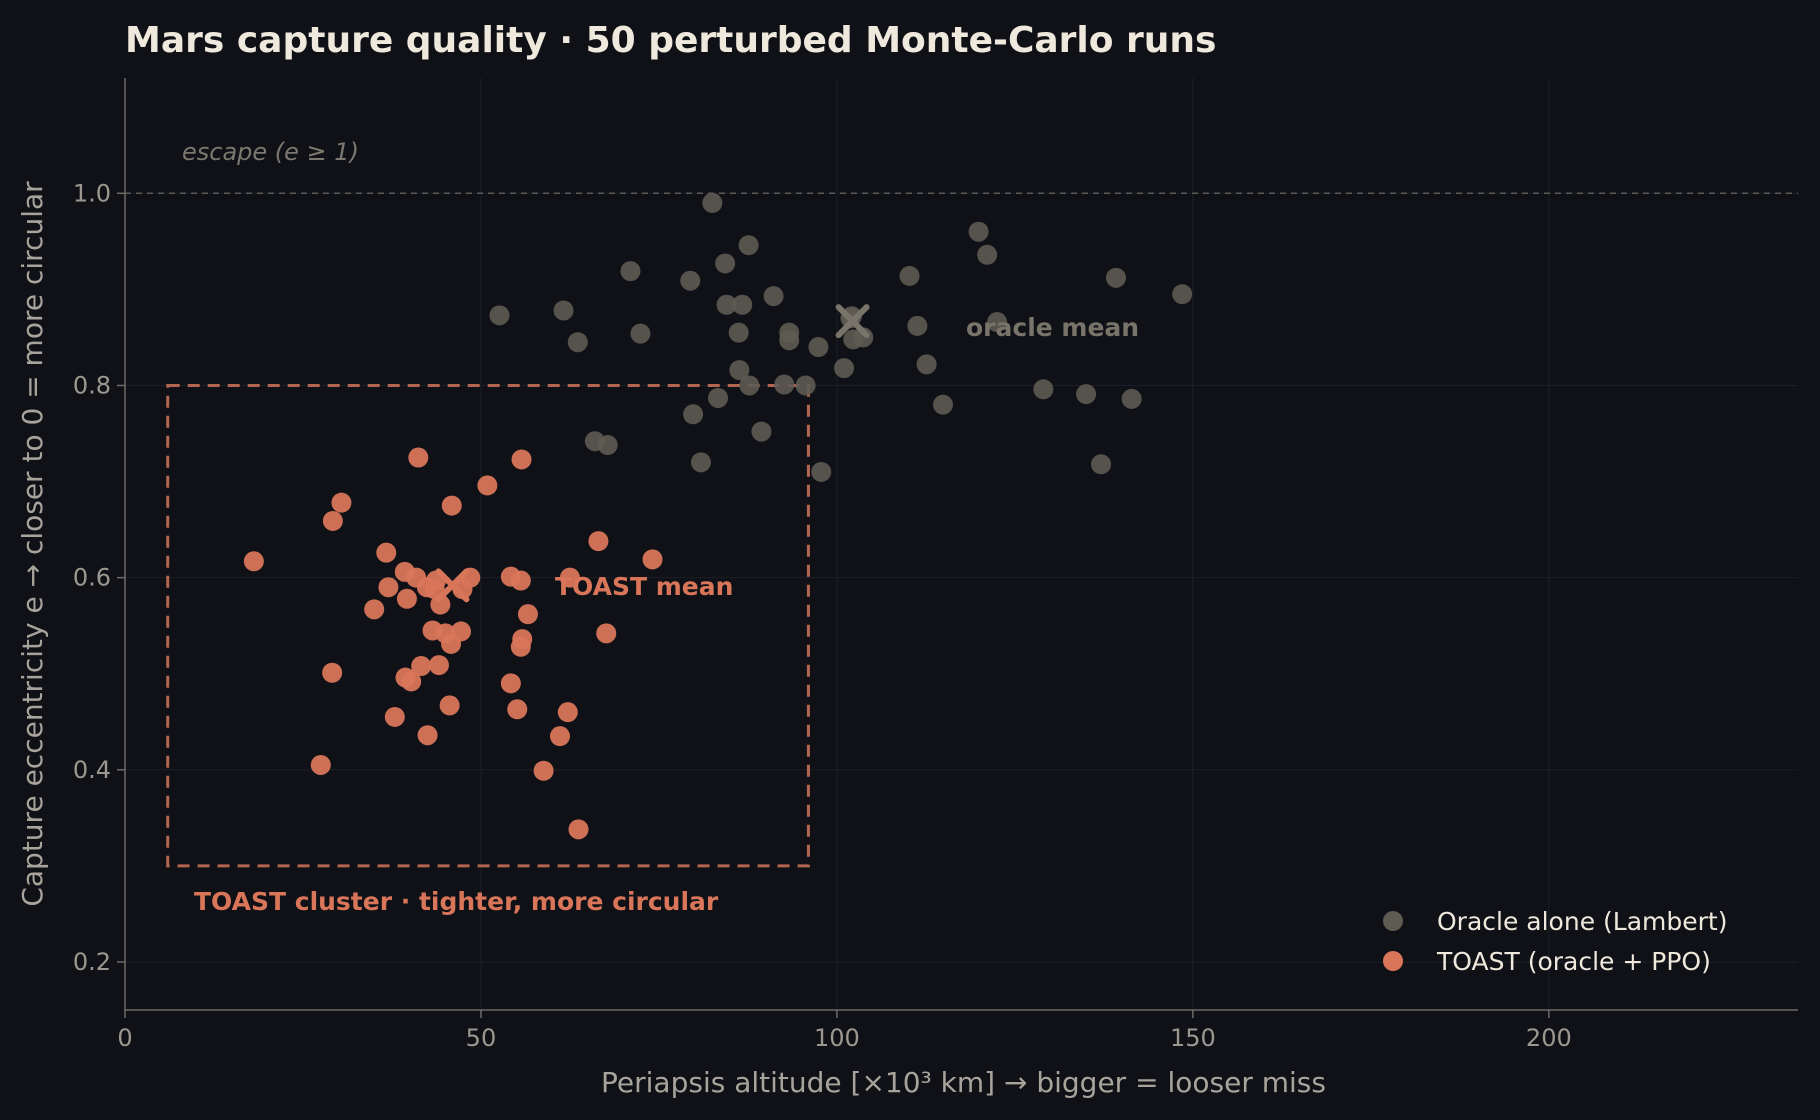 This screenshot has width=1820, height=1120. What do you see at coordinates (1573, 961) in the screenshot?
I see `legend-label-toast: TOAST (oracle + PPO)` at bounding box center [1573, 961].